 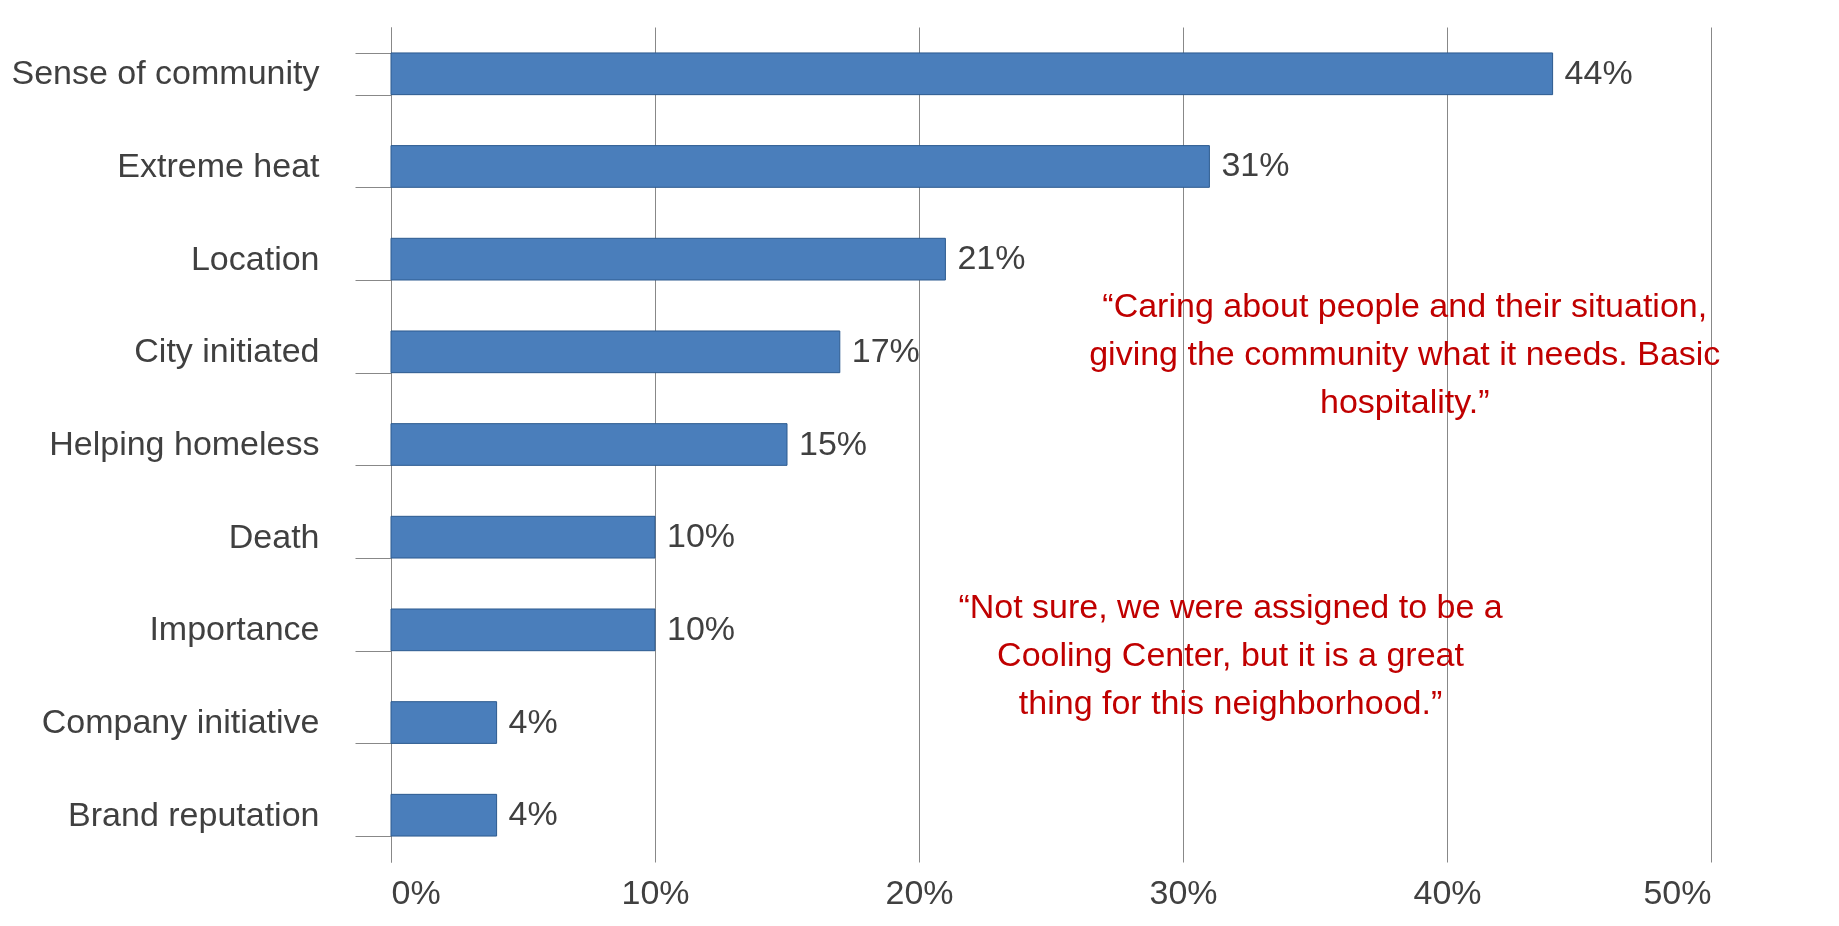 I want to click on y-tick-label: Location, so click(x=255, y=257).